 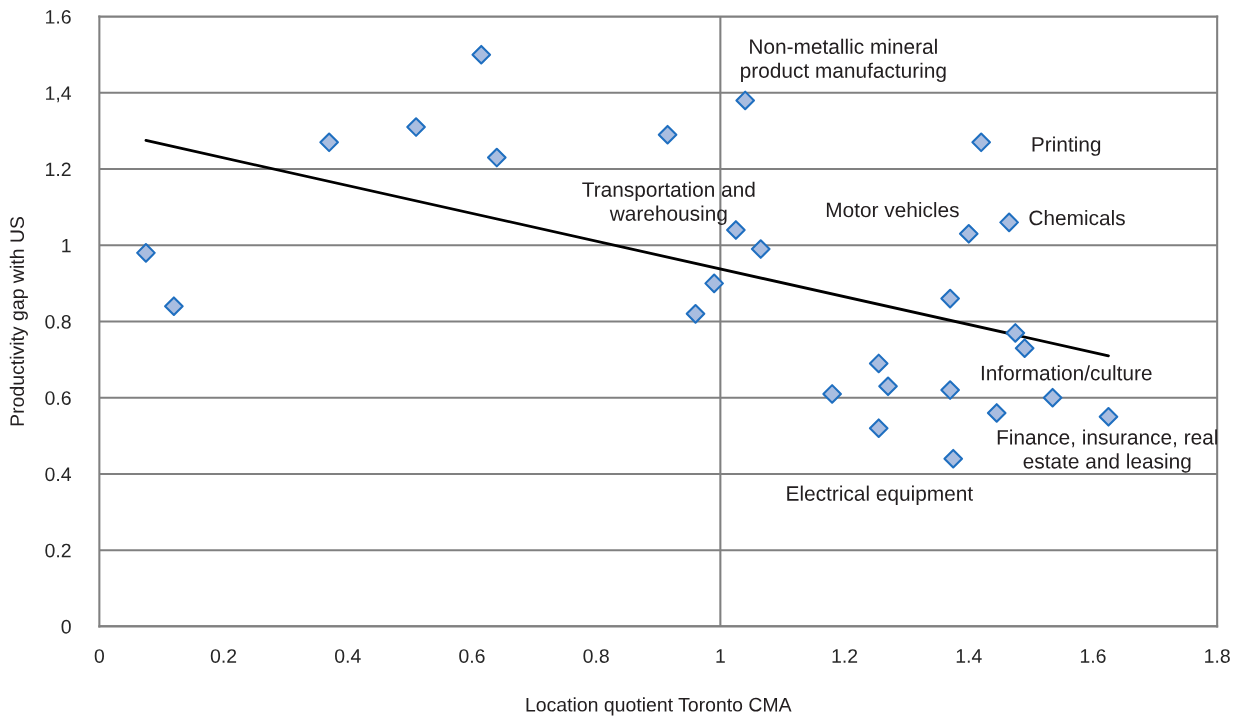 What do you see at coordinates (843, 60) in the screenshot?
I see `annotation: Non-metallic mineral product manufacturing` at bounding box center [843, 60].